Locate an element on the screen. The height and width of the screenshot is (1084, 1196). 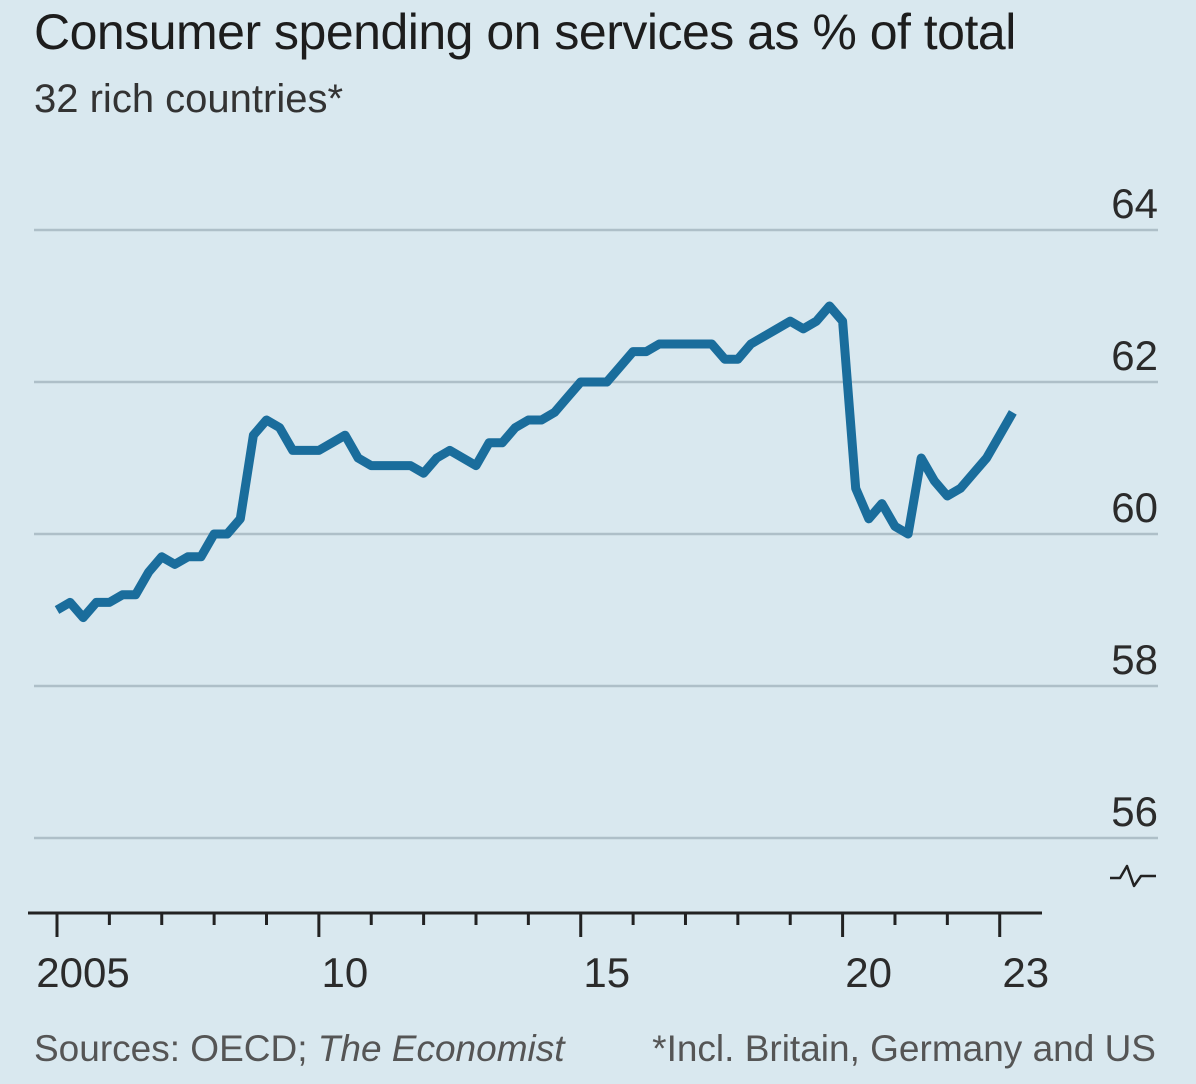
footnote: *Incl. Britain, Germany and US is located at coordinates (904, 1048).